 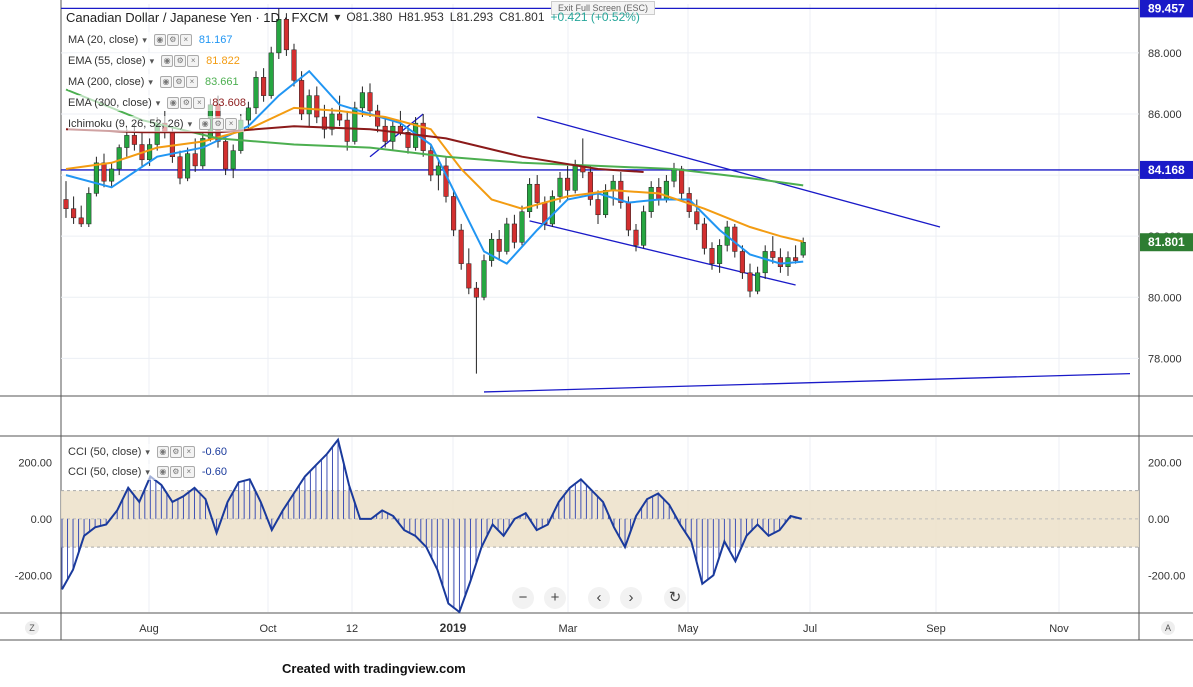 I want to click on indicator-legend-3: EMA (300, close) ▾ ◉ ⚙ × 83.608, so click(x=157, y=103).